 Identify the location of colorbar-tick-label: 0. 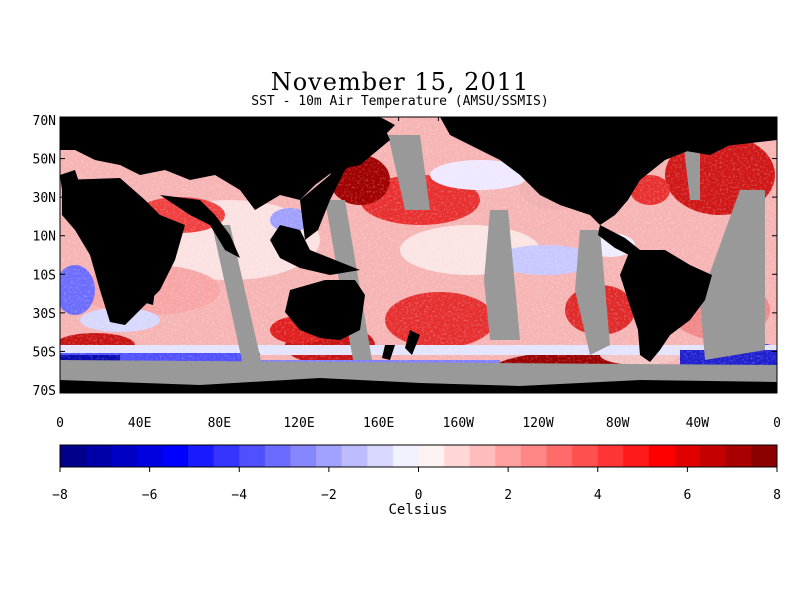
(419, 495).